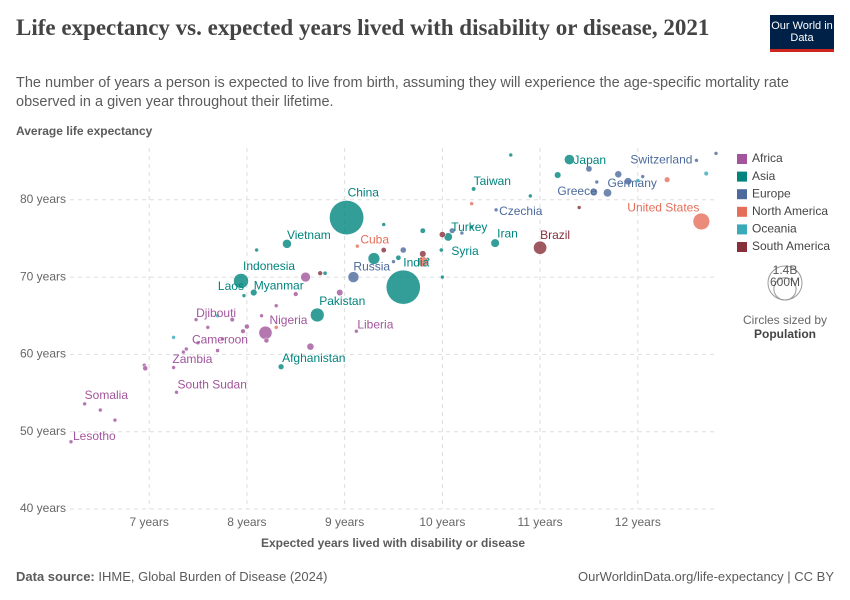 This screenshot has width=850, height=600. What do you see at coordinates (213, 576) in the screenshot?
I see `source: IHME, Global Burden of Disease (2024)` at bounding box center [213, 576].